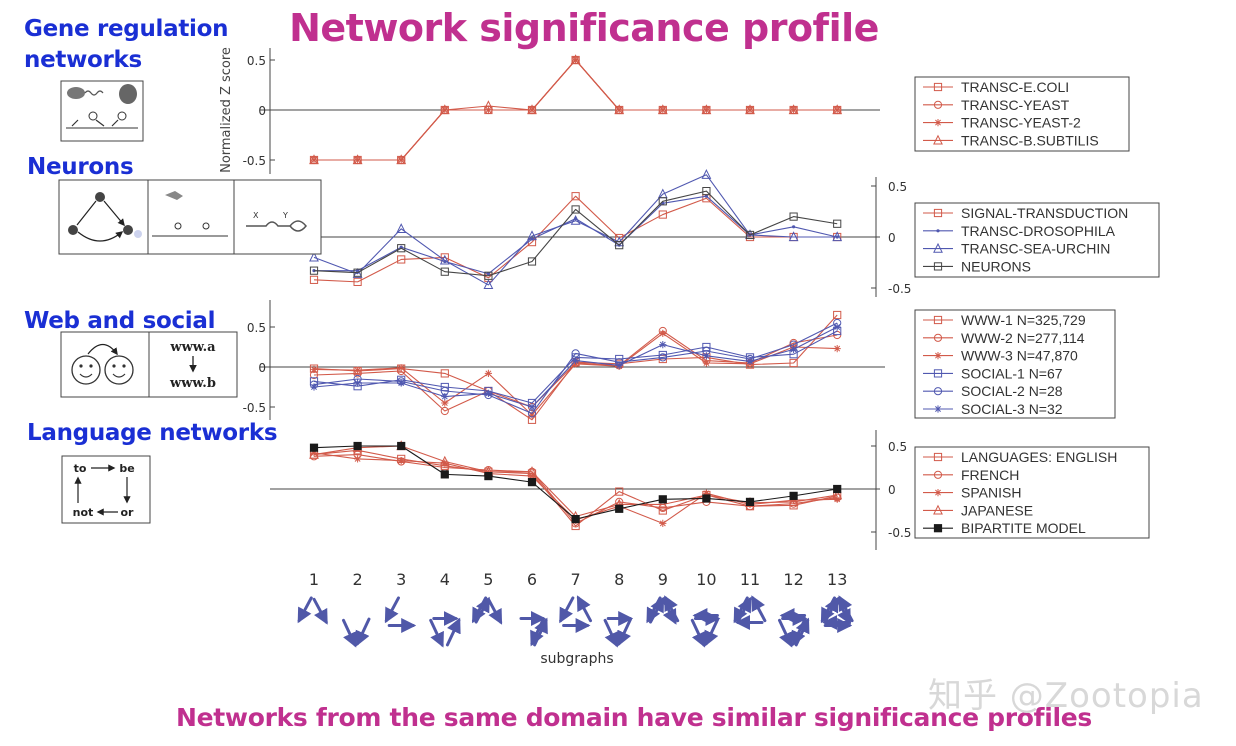 This screenshot has width=1236, height=746. What do you see at coordinates (358, 579) in the screenshot?
I see `x-tick-label: 2` at bounding box center [358, 579].